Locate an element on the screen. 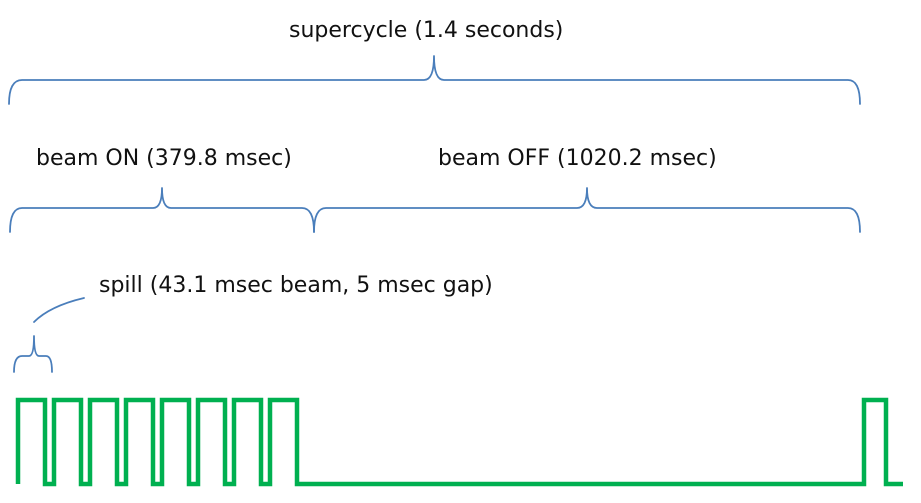 The height and width of the screenshot is (503, 921). spill-brace is located at coordinates (33, 354).